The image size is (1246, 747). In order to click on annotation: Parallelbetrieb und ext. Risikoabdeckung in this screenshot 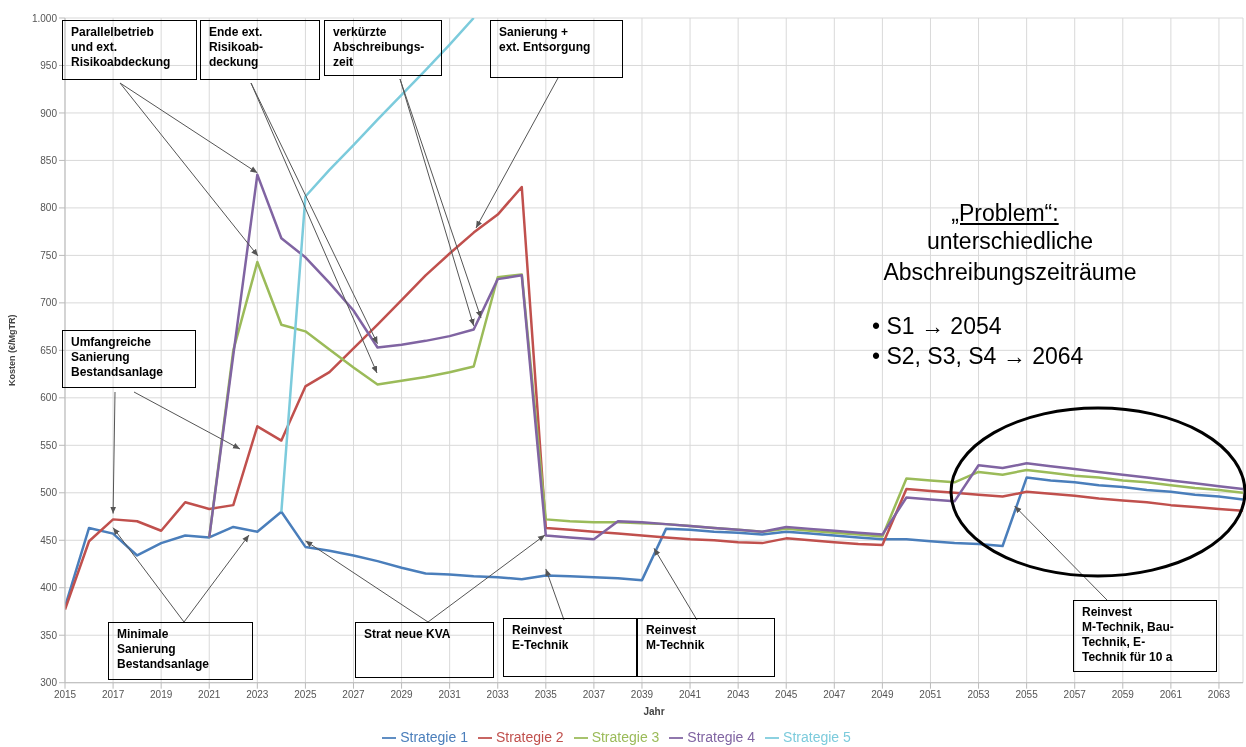, I will do `click(129, 50)`.